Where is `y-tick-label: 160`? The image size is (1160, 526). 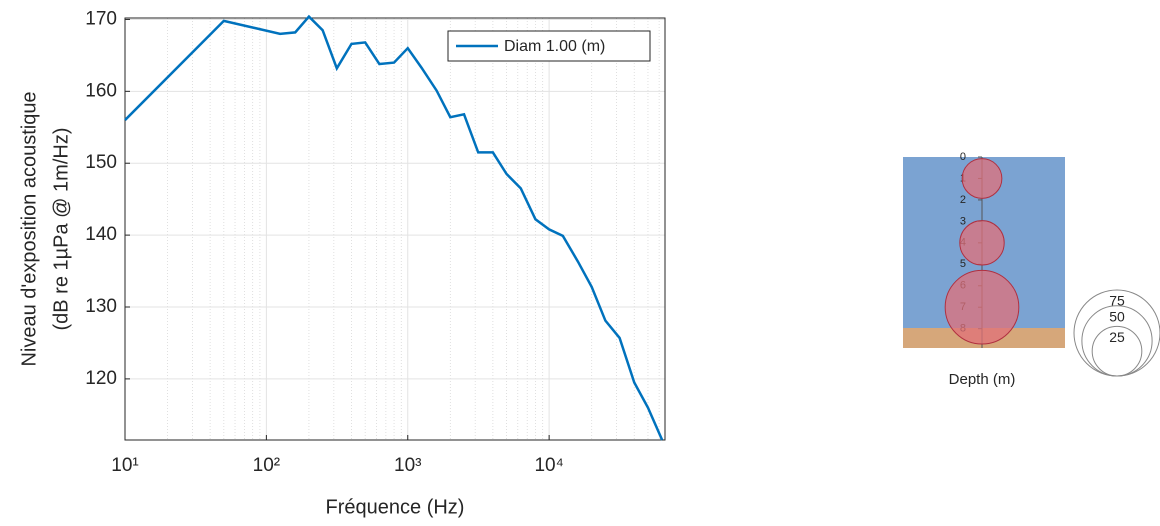
y-tick-label: 160 is located at coordinates (101, 90).